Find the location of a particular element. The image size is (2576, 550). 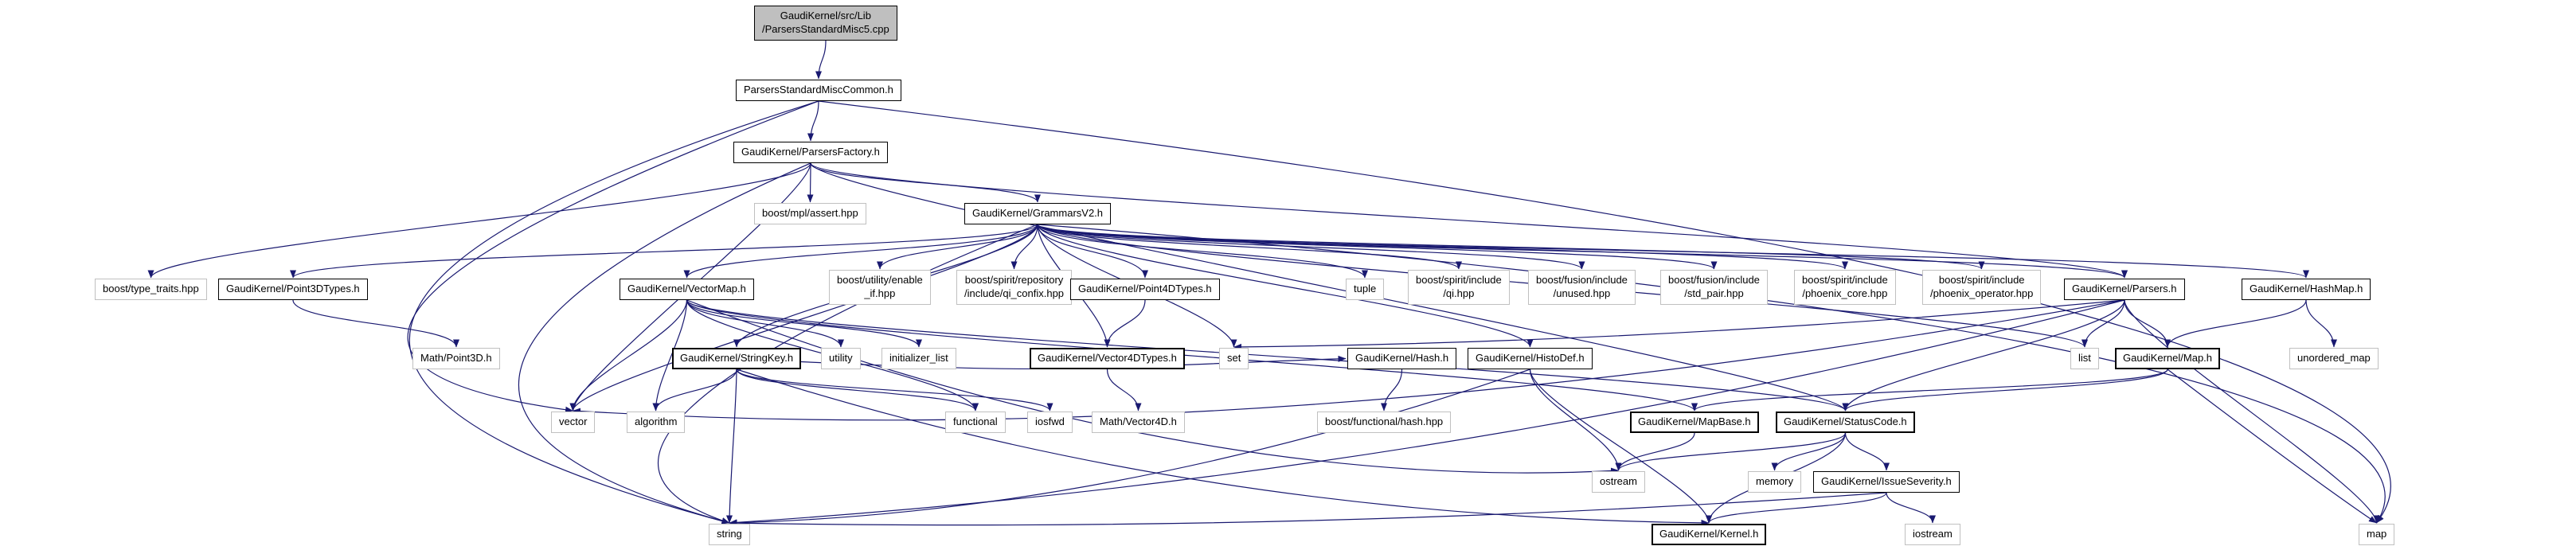

edge-statuscode-to-issueseverity is located at coordinates (1867, 451).